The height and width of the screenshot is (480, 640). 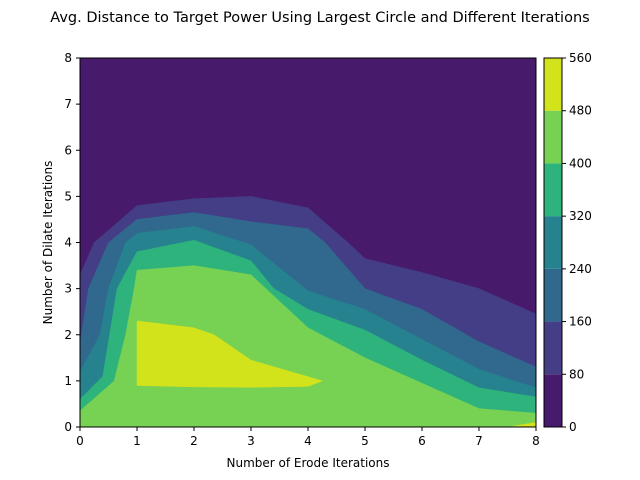 I want to click on y-axis: 0 1 2 3 4 5 6 7 8, so click(x=72, y=242).